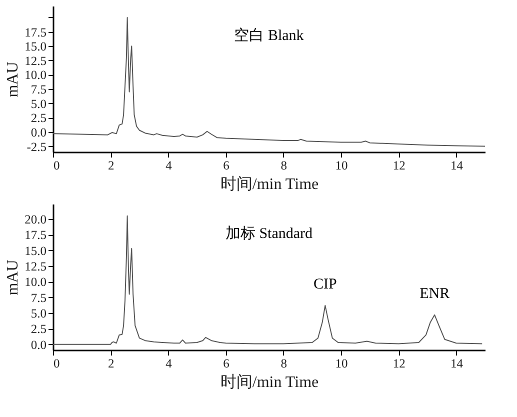 The width and height of the screenshot is (517, 417). What do you see at coordinates (36, 147) in the screenshot?
I see `y-tick-label: -2.5` at bounding box center [36, 147].